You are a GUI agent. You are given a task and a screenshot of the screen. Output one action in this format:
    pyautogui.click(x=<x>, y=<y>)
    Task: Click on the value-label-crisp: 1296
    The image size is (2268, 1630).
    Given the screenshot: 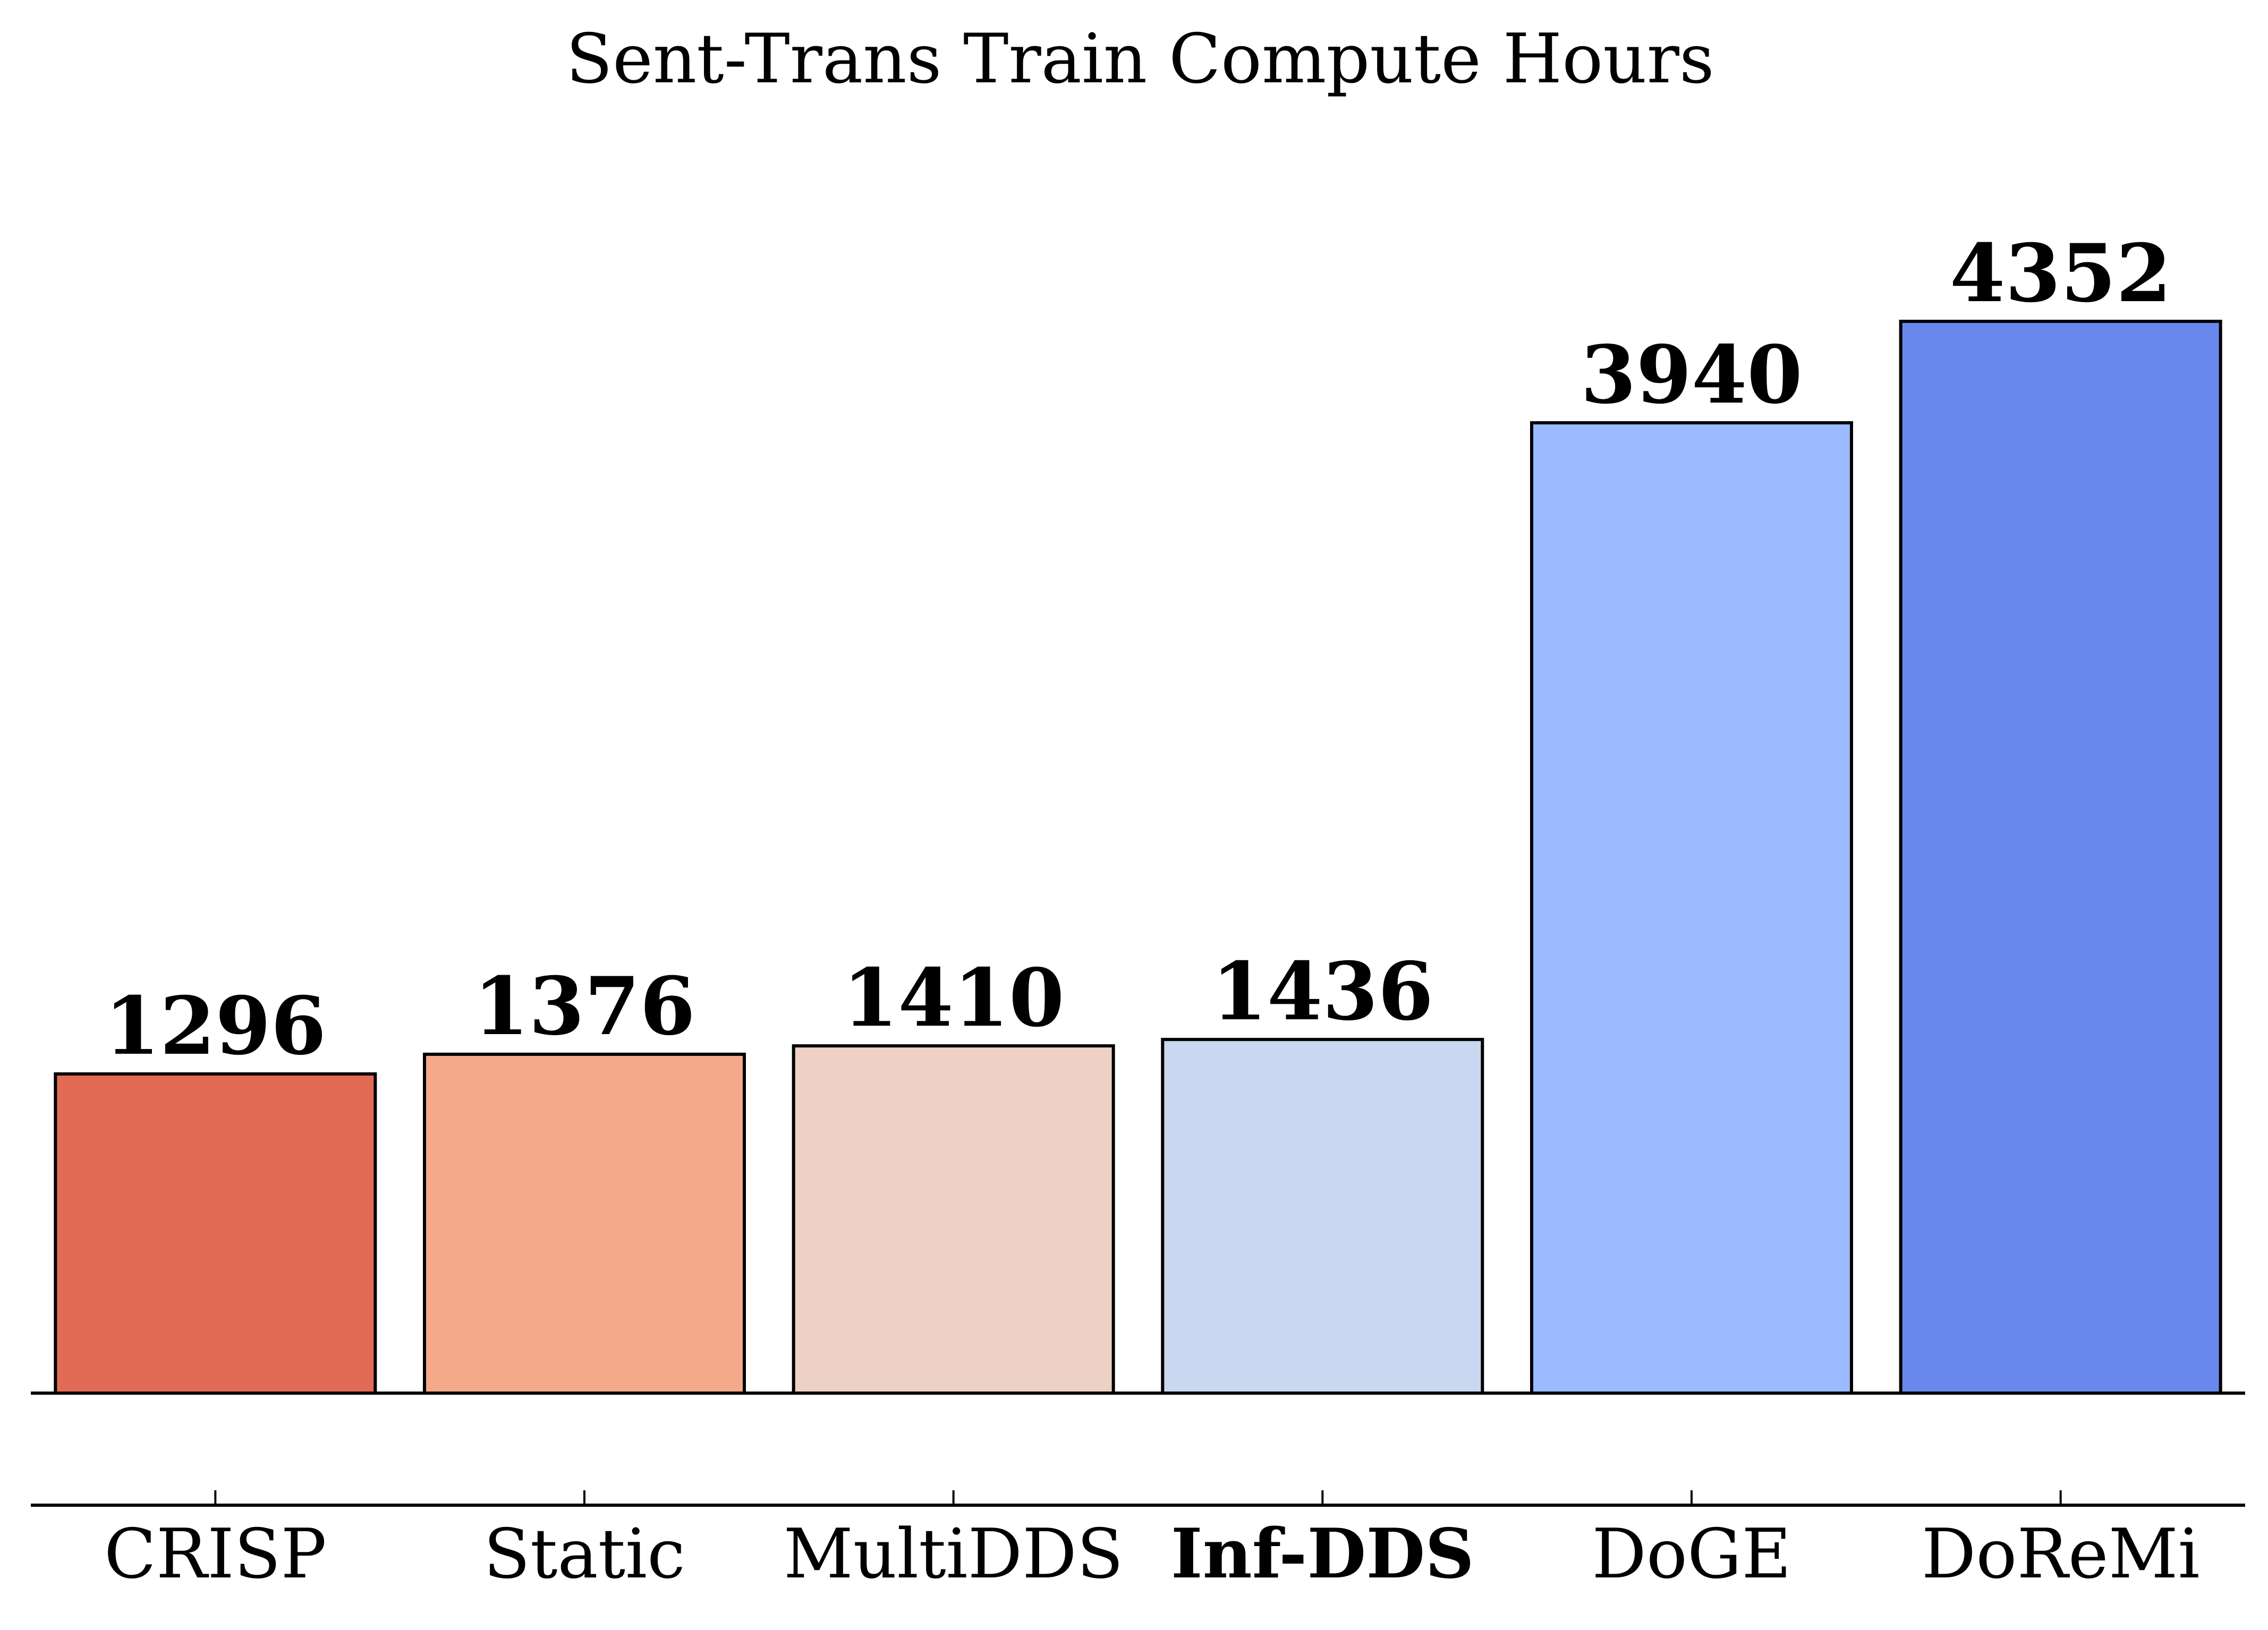 What is the action you would take?
    pyautogui.click(x=215, y=1026)
    